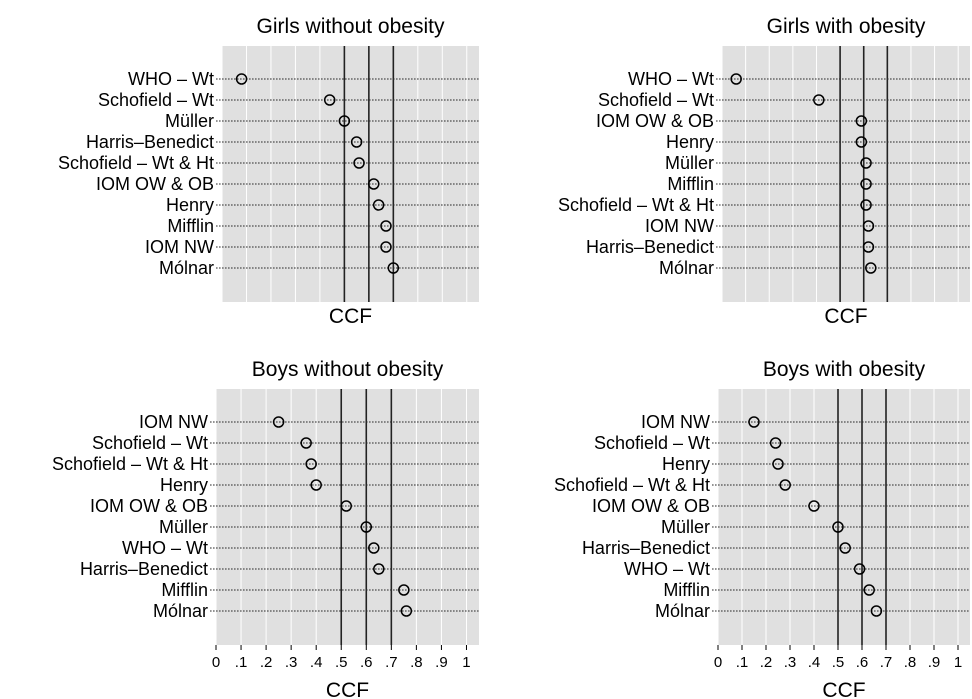  What do you see at coordinates (846, 26) in the screenshot?
I see `panel-title: Girls with obesity` at bounding box center [846, 26].